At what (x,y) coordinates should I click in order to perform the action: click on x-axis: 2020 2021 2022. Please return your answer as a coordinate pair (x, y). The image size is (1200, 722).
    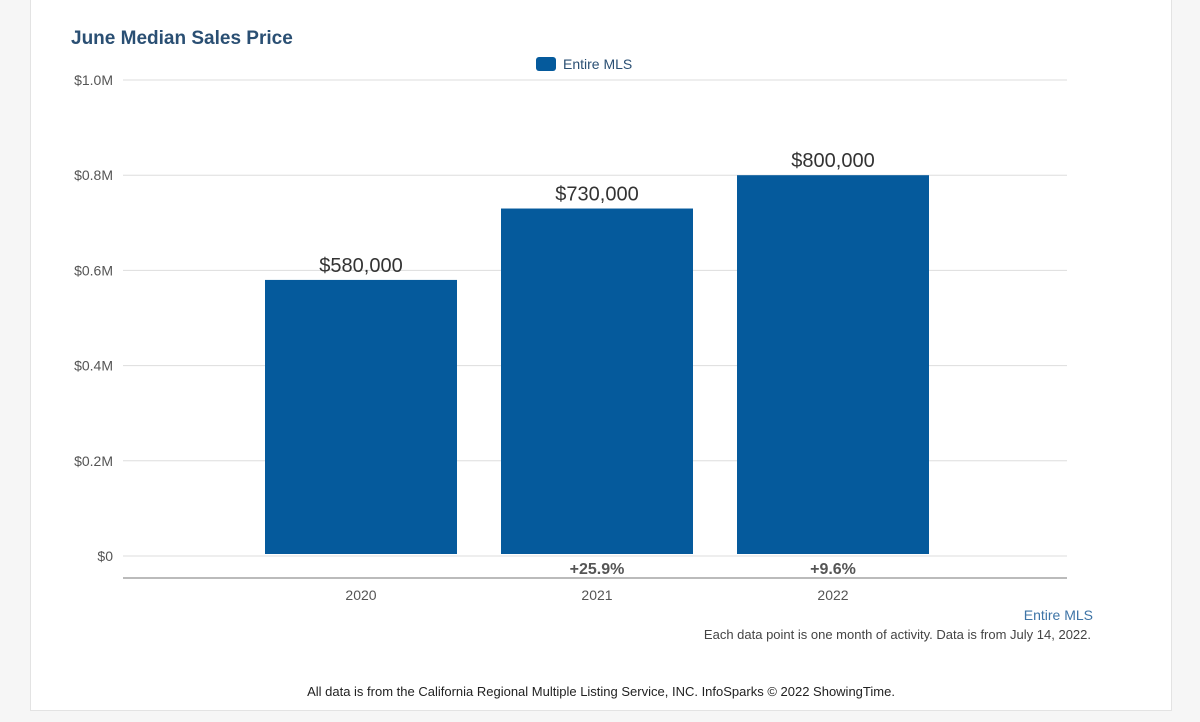
    Looking at the image, I should click on (595, 590).